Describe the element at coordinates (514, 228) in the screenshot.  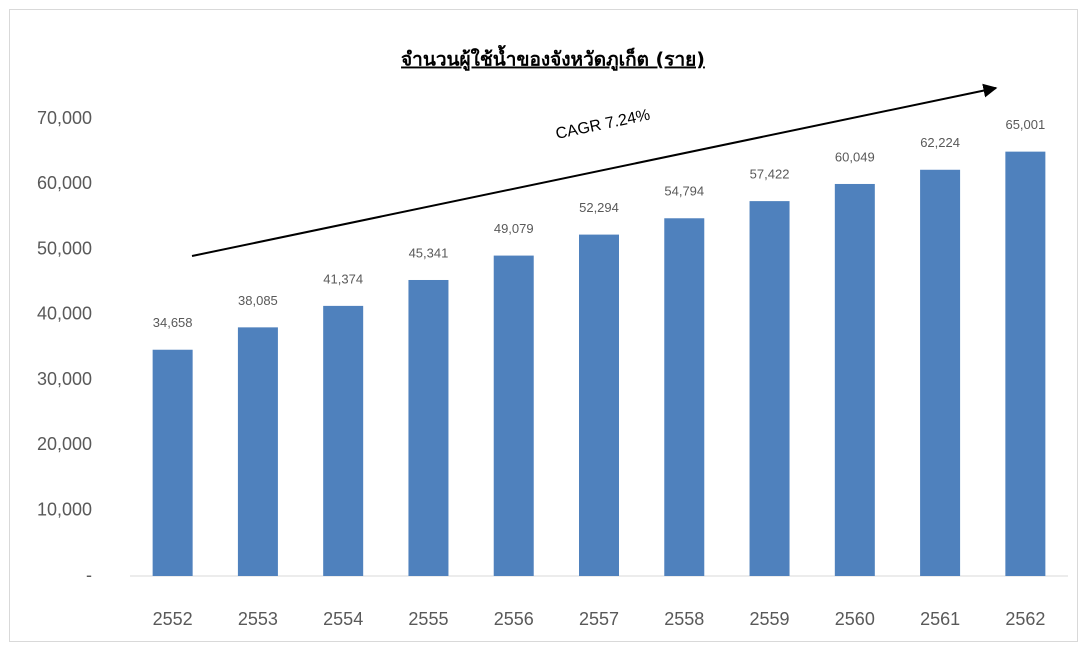
I see `value-label: 49,079` at that location.